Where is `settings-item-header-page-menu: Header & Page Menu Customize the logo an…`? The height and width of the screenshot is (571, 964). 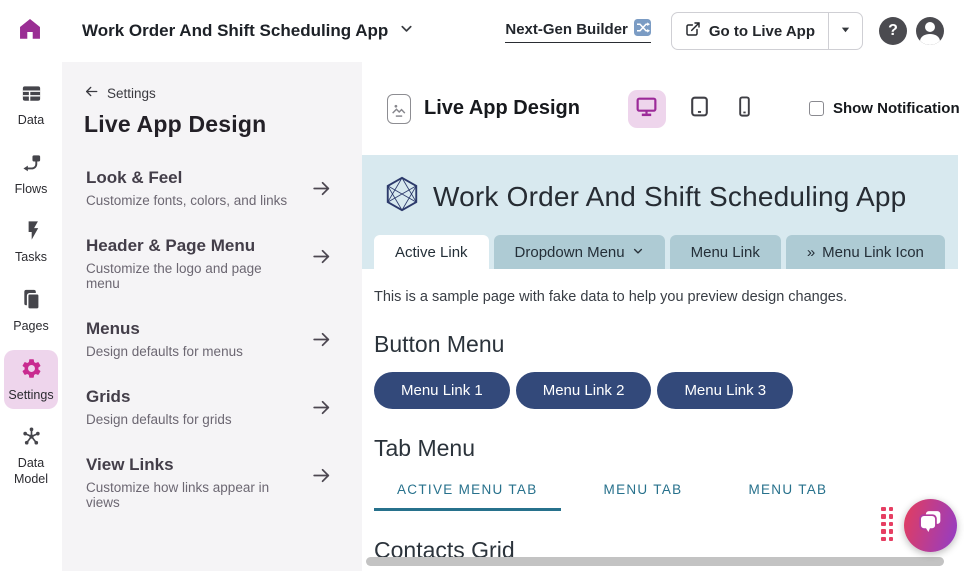
settings-item-header-page-menu: Header & Page Menu Customize the logo an… is located at coordinates (211, 263).